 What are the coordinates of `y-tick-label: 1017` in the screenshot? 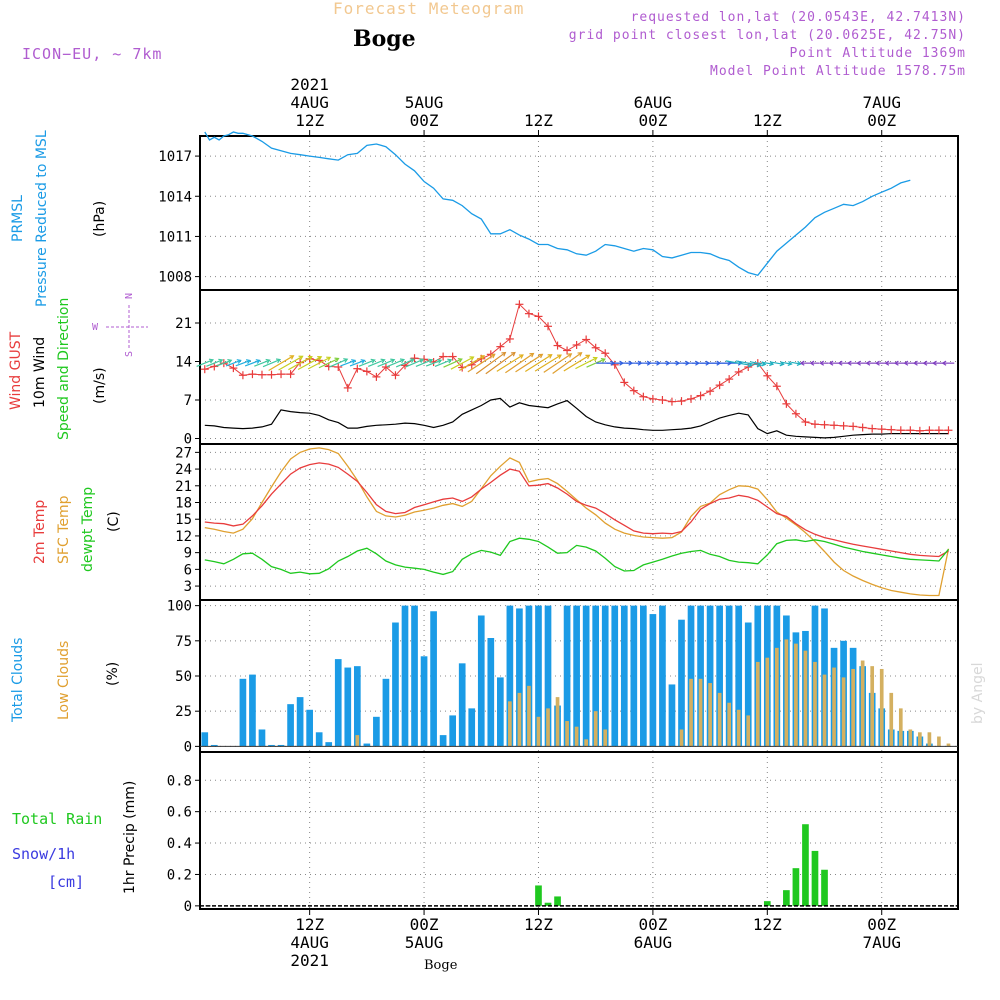 It's located at (175, 157).